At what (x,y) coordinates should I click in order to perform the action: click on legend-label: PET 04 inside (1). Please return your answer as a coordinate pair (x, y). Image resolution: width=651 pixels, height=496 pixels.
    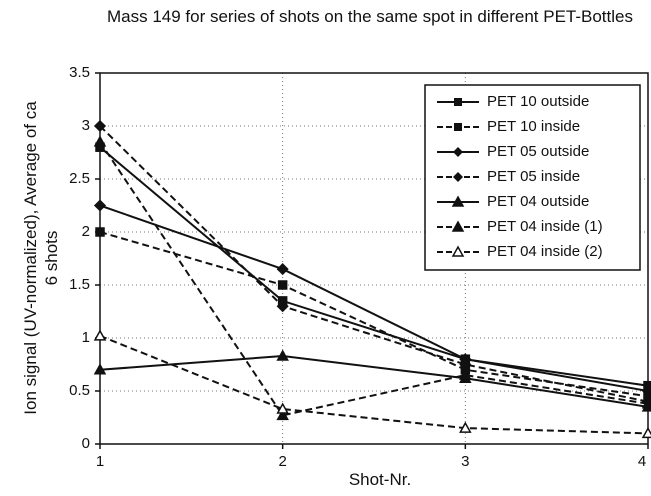
    Looking at the image, I should click on (545, 226).